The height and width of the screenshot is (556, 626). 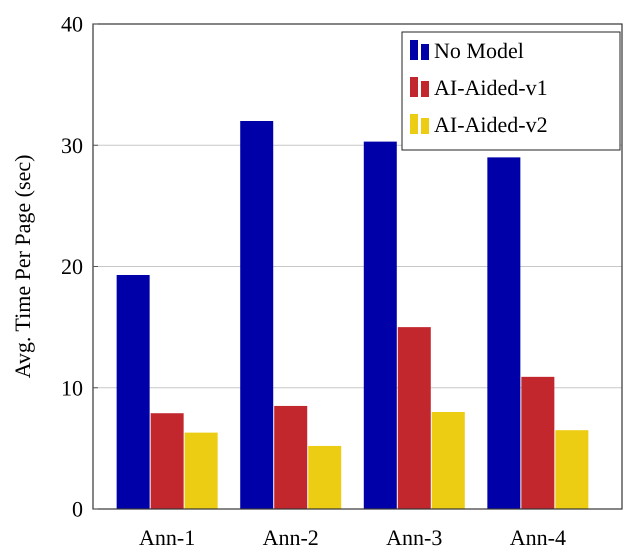 I want to click on y-tick-label: 10, so click(x=72, y=387).